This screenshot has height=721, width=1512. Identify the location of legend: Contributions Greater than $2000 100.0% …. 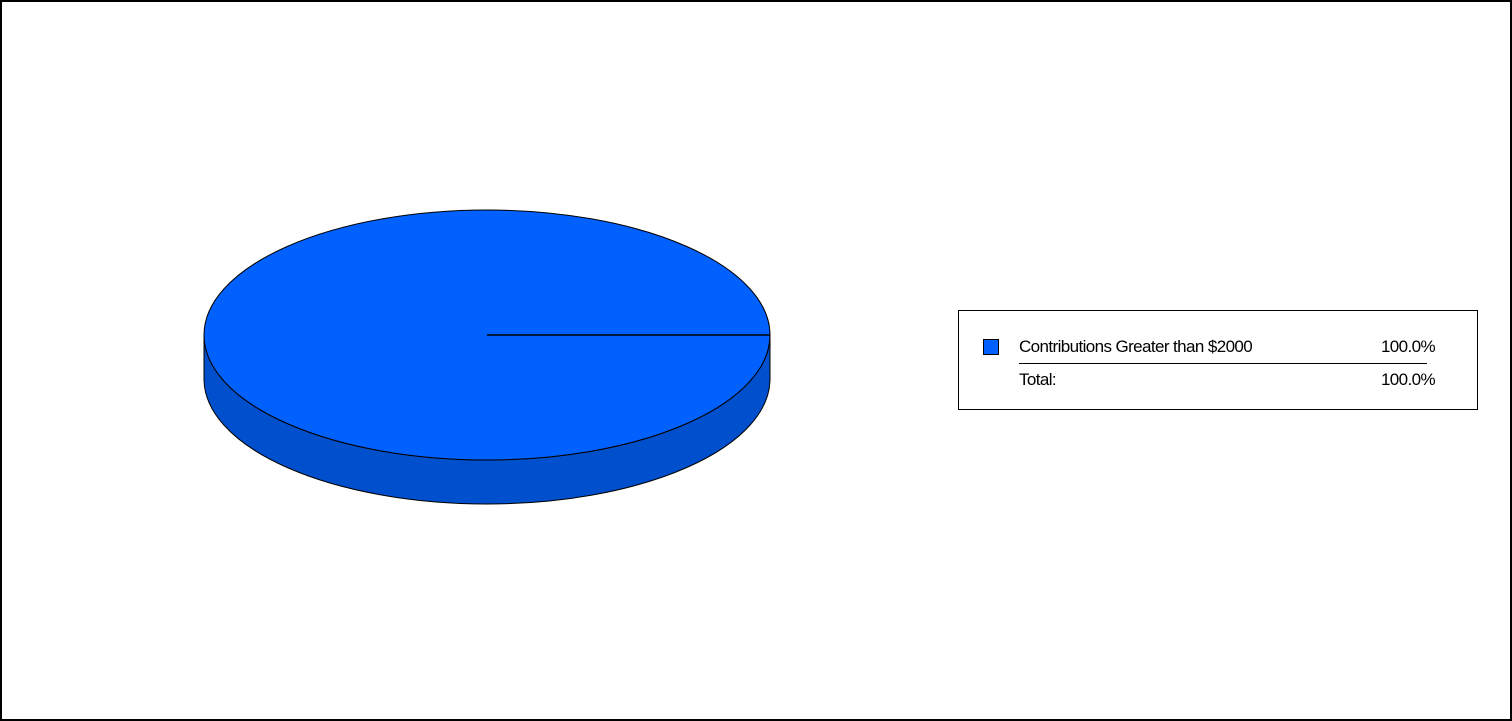
(1218, 360).